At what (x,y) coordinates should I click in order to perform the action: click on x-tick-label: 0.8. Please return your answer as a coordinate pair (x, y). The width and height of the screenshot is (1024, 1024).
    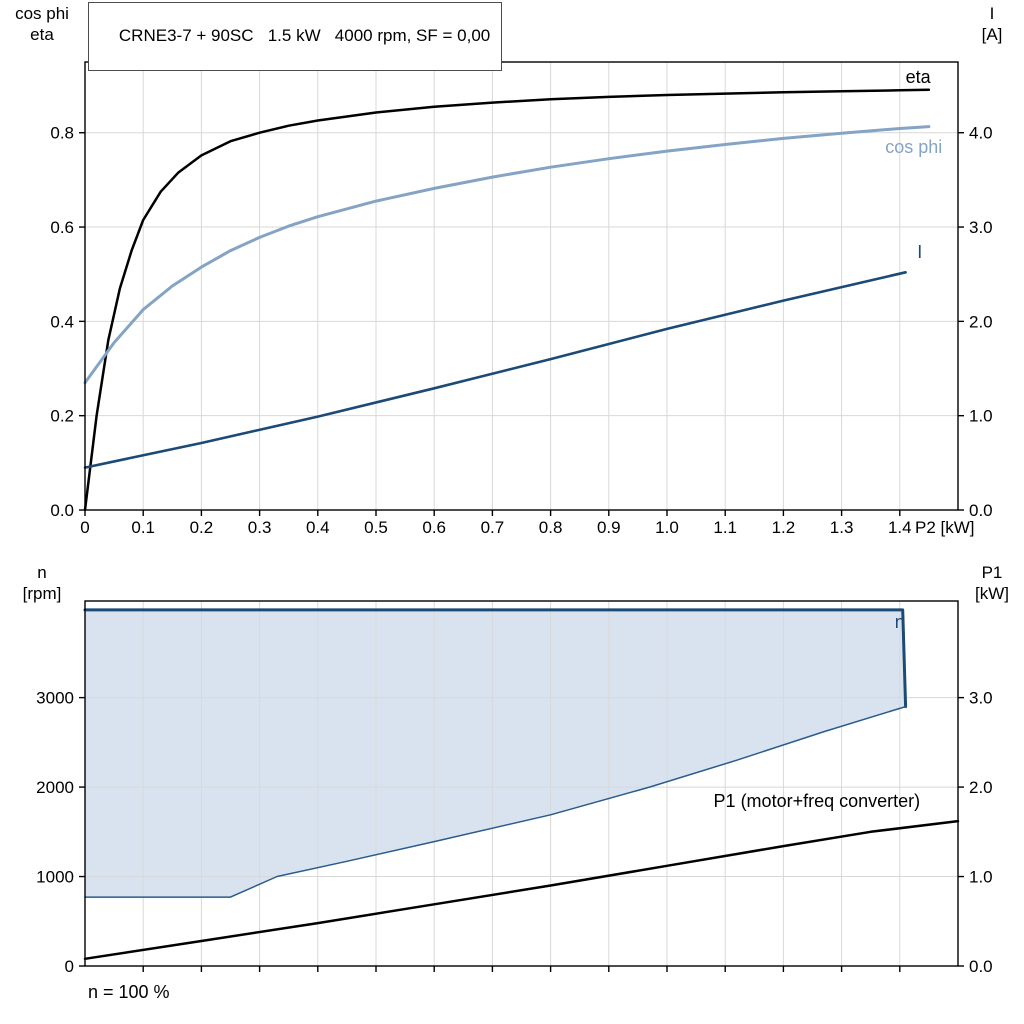
    Looking at the image, I should click on (551, 527).